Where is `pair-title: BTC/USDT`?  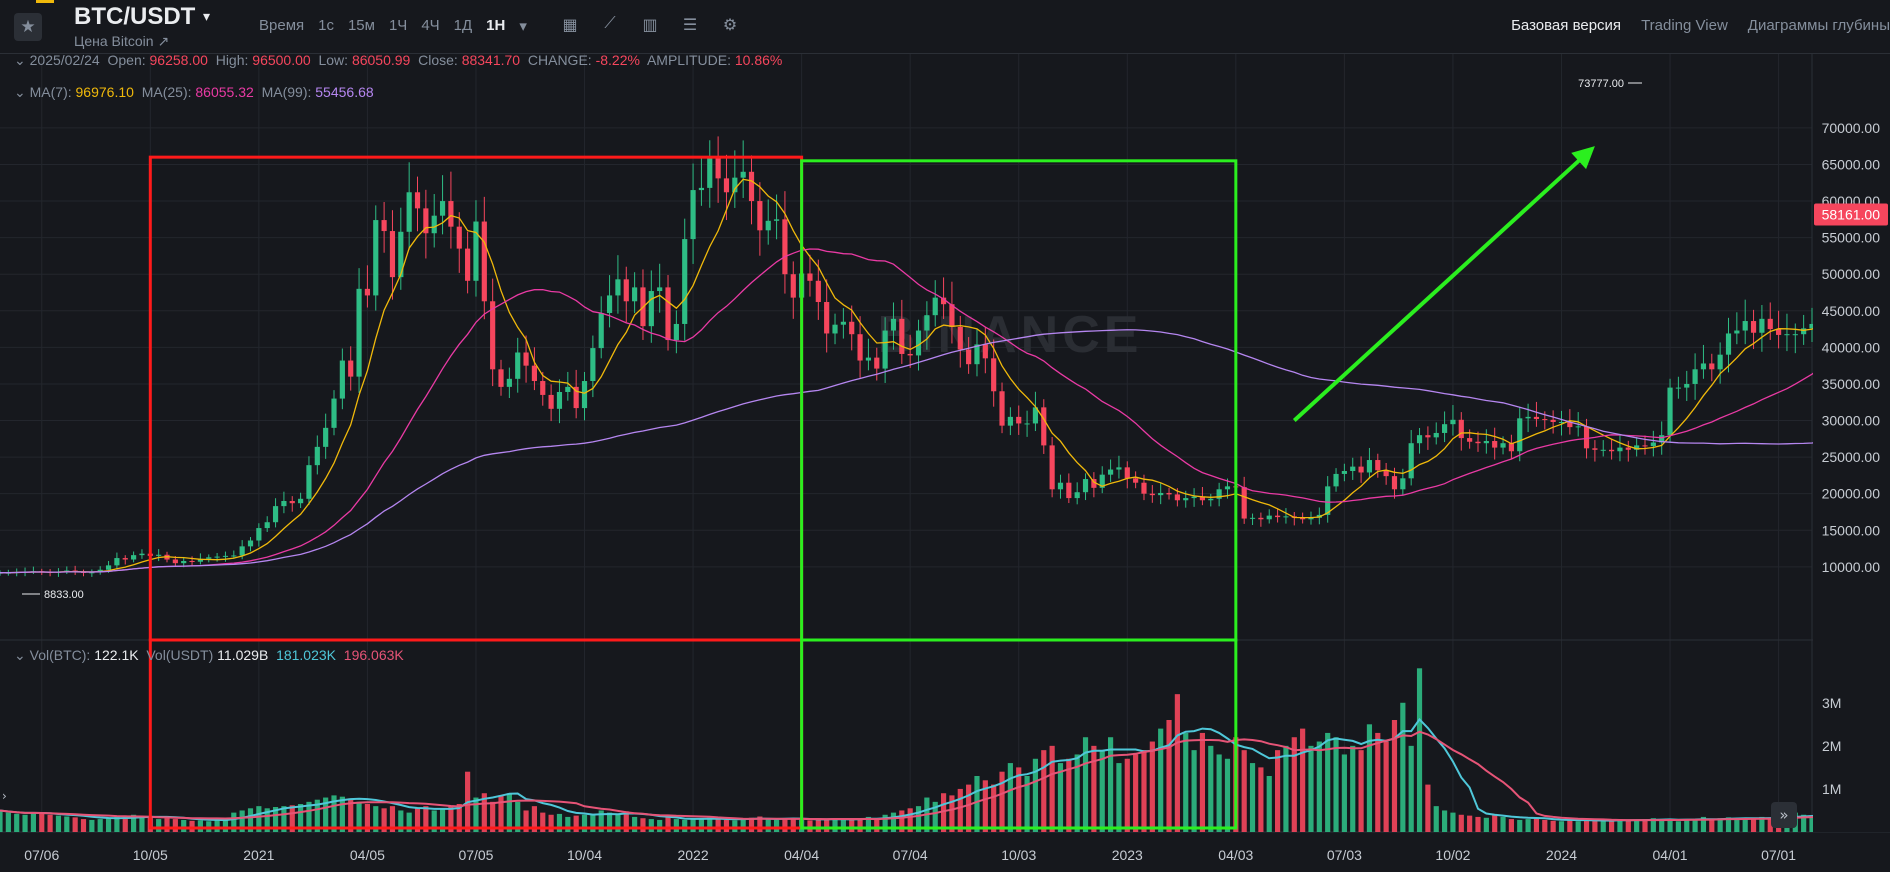 pair-title: BTC/USDT is located at coordinates (135, 16).